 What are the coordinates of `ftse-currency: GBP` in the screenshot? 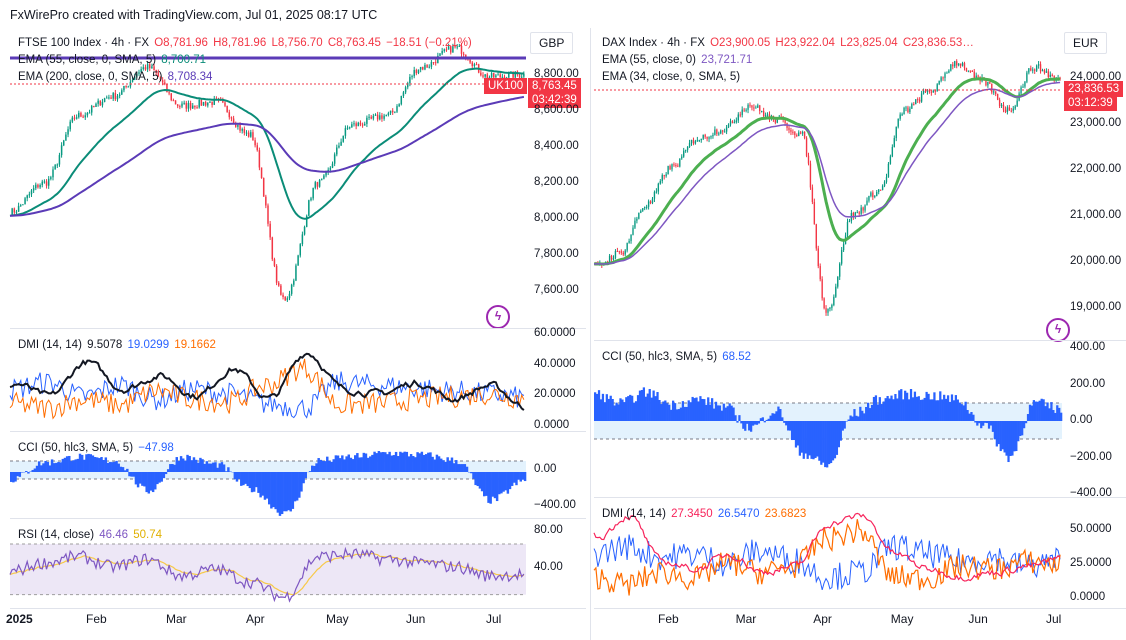 It's located at (552, 43).